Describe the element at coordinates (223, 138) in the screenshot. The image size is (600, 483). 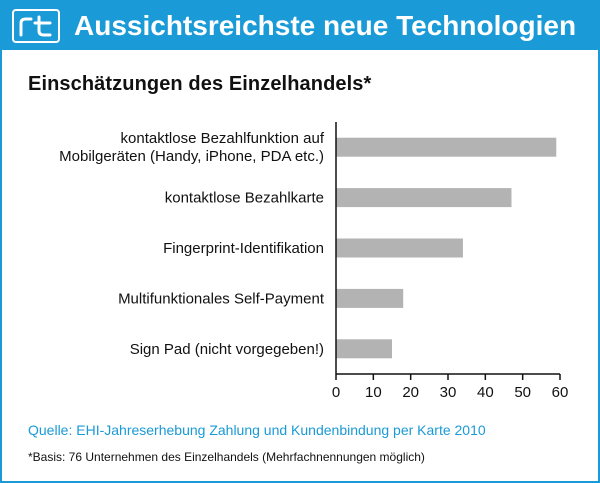
I see `category-label-1-line-1: kontaktlose Bezahlfunktion auf` at that location.